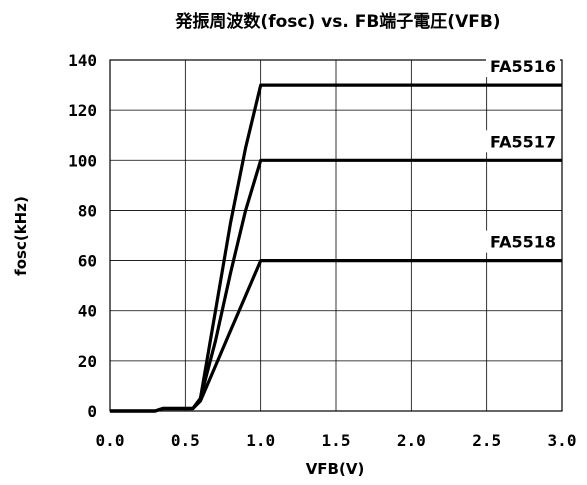 This screenshot has width=587, height=485. I want to click on x-tick-label: 0.5, so click(185, 440).